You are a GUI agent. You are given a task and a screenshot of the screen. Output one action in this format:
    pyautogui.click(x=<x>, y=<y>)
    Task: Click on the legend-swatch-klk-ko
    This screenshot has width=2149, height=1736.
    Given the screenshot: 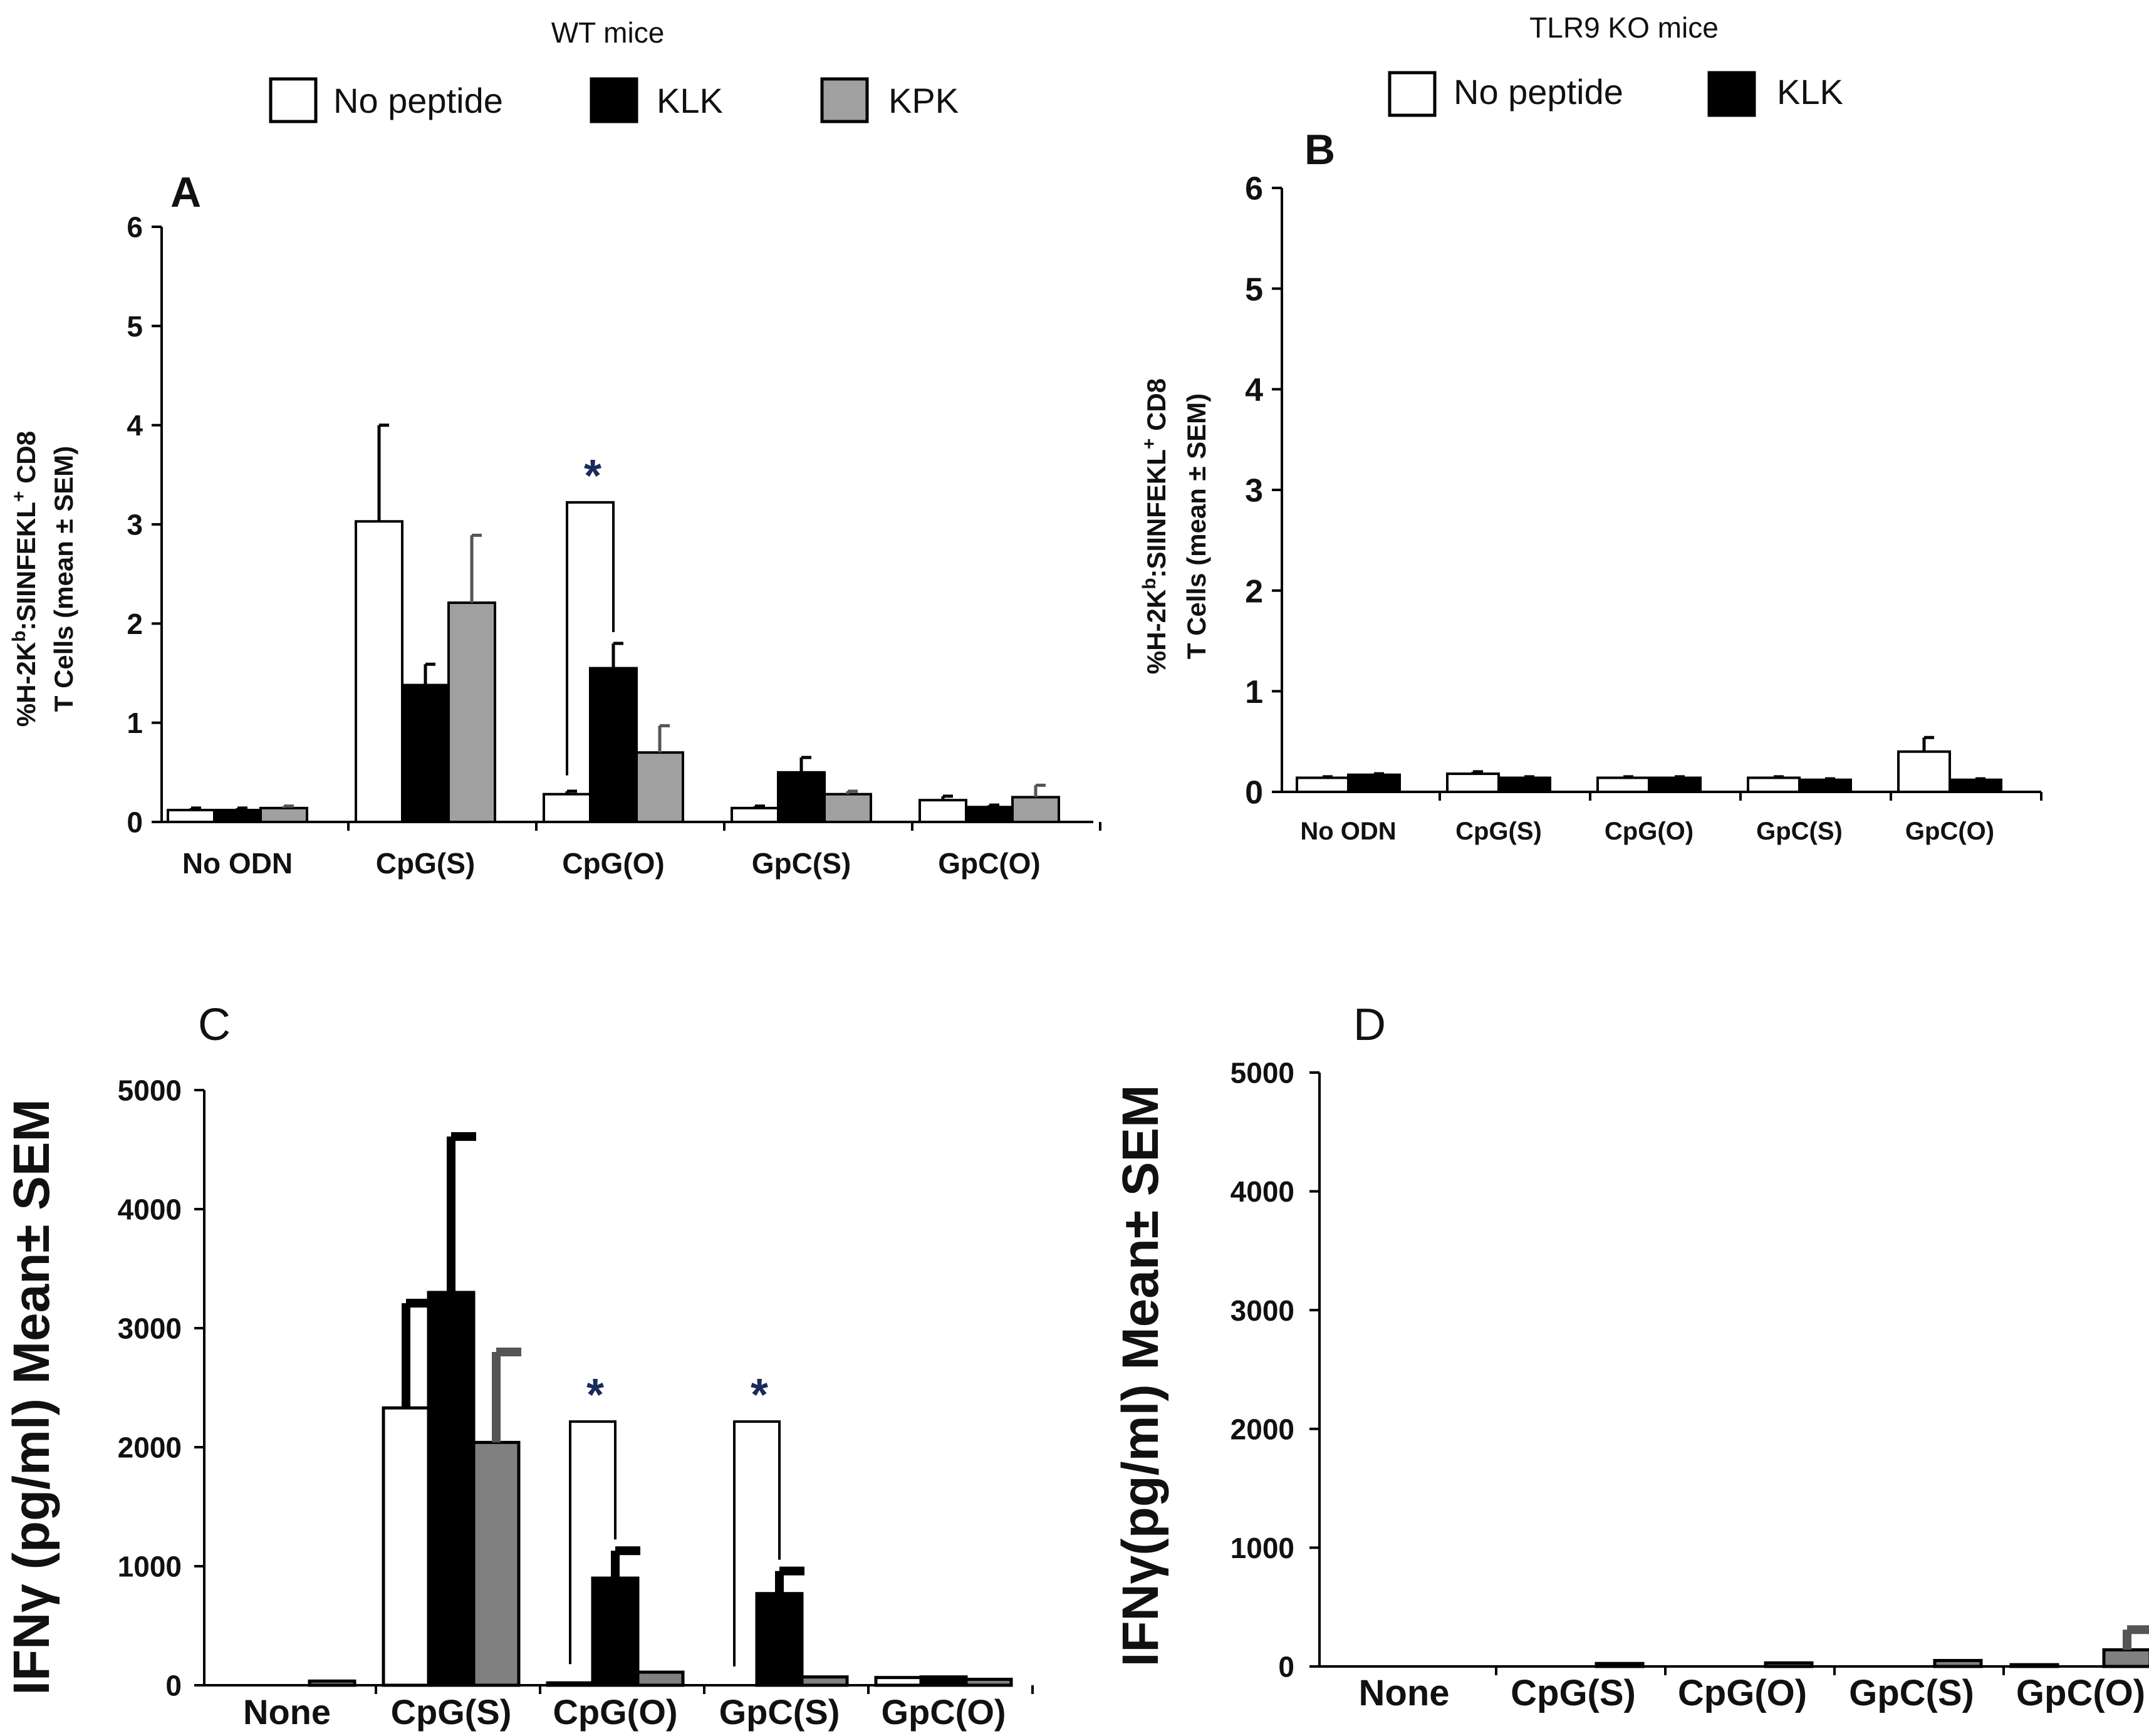 What is the action you would take?
    pyautogui.click(x=1731, y=94)
    